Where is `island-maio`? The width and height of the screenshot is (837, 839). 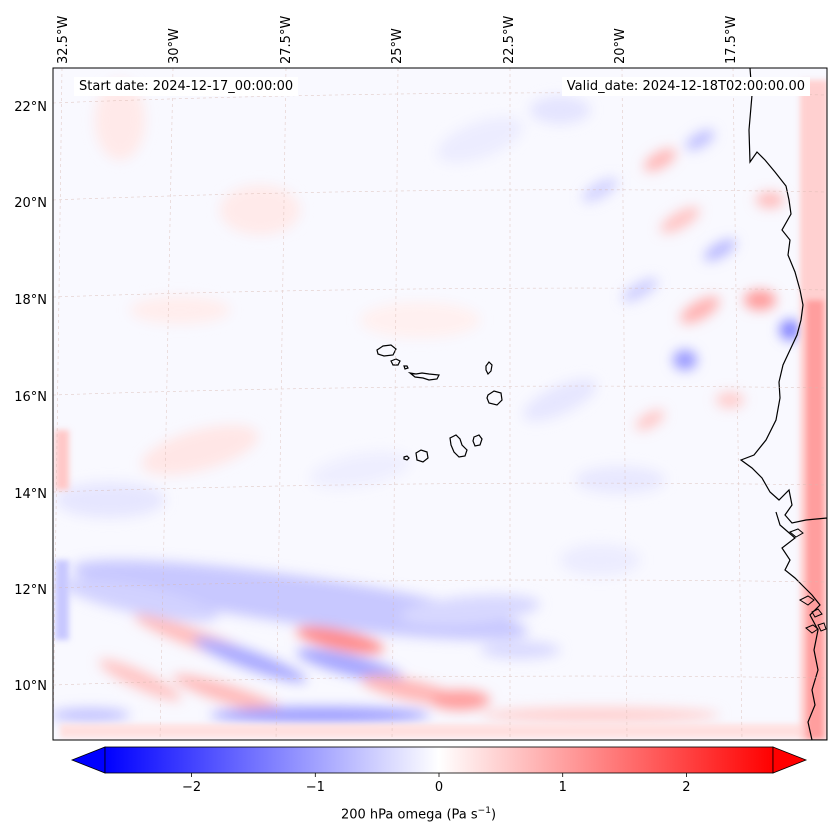 island-maio is located at coordinates (477, 440).